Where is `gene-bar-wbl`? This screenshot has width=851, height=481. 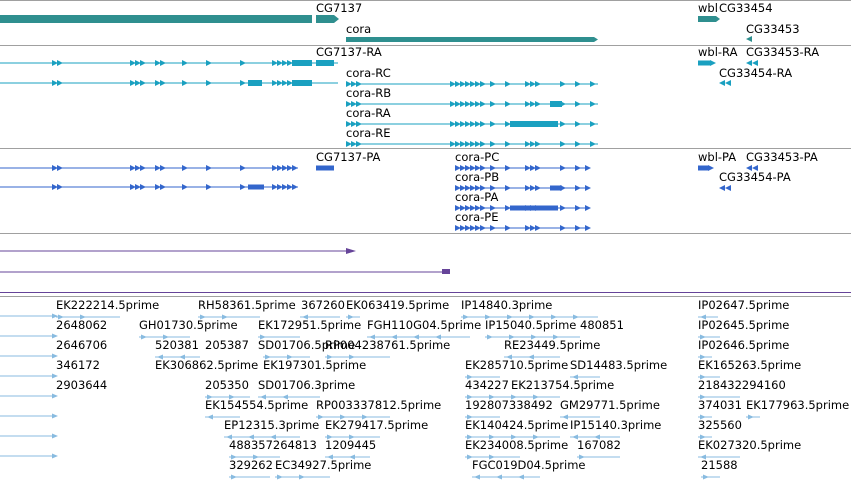 gene-bar-wbl is located at coordinates (707, 19).